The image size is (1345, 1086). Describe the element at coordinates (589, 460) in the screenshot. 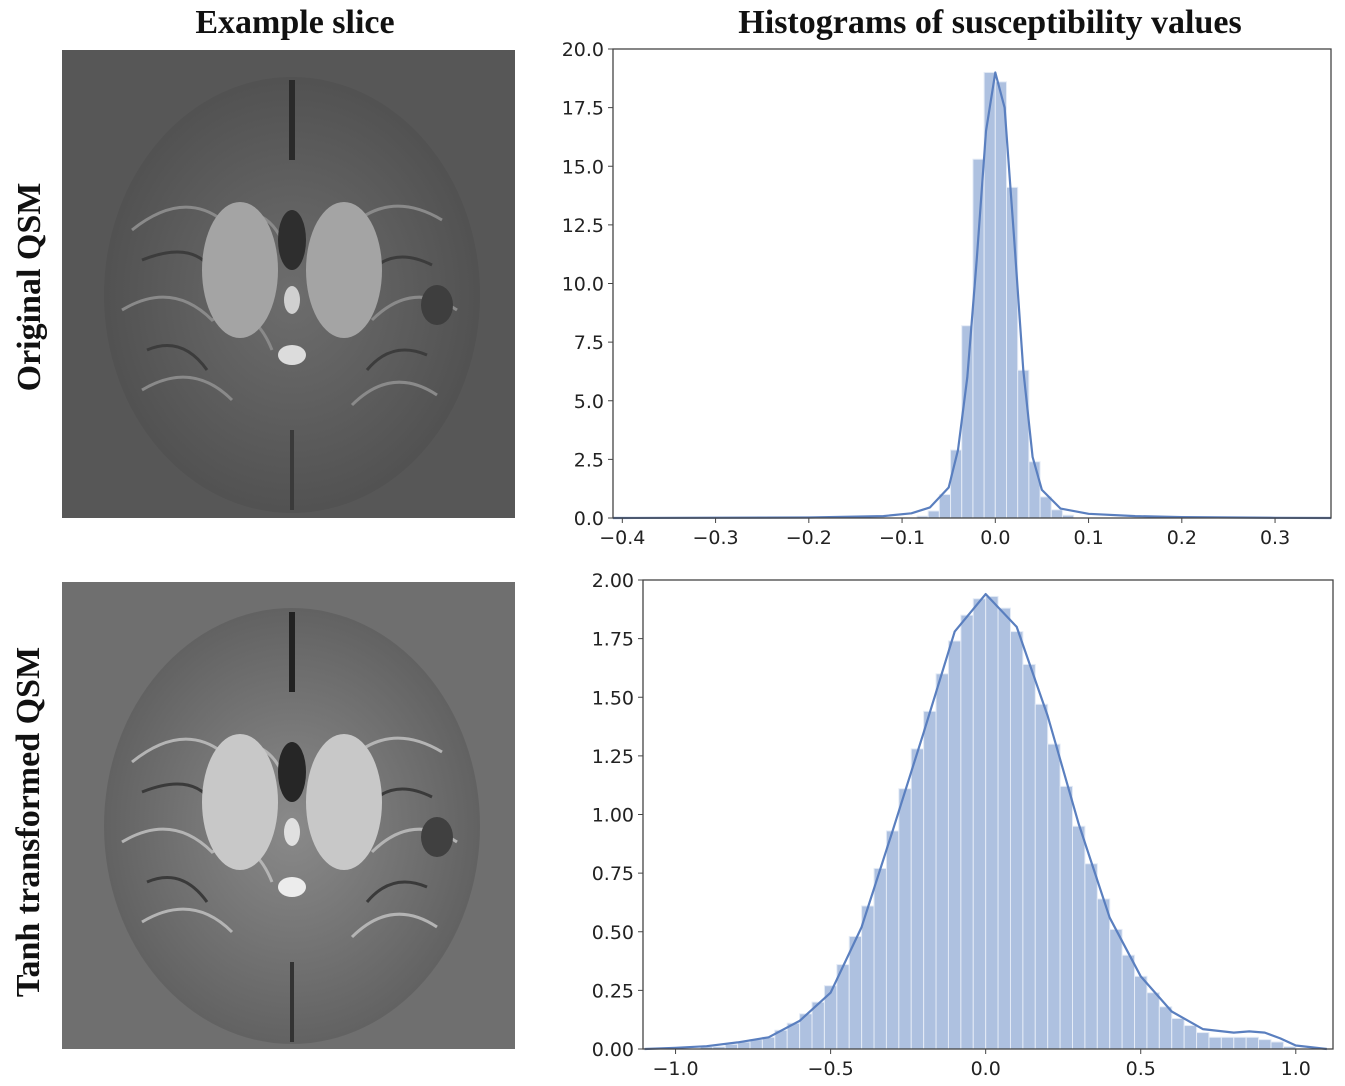

I see `y-tick-label: 2.5` at that location.